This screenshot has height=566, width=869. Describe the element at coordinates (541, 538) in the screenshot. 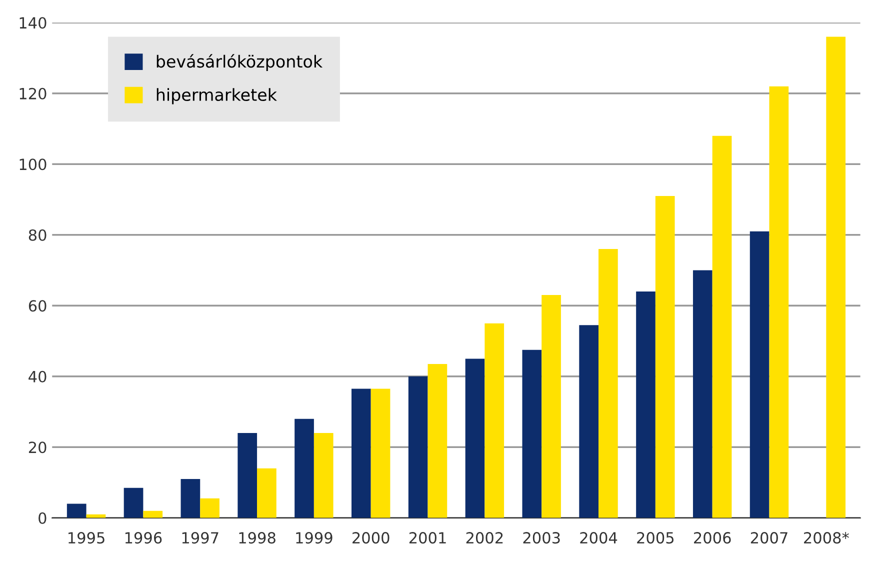

I see `x-tick-label: 2003` at that location.